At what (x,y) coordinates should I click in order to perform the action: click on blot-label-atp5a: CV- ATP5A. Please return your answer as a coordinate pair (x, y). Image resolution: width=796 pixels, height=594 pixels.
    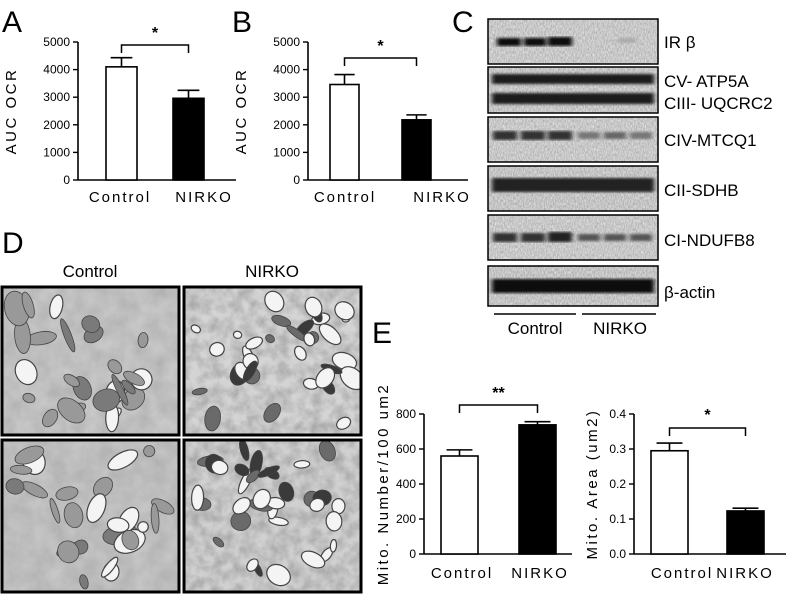
    Looking at the image, I should click on (706, 81).